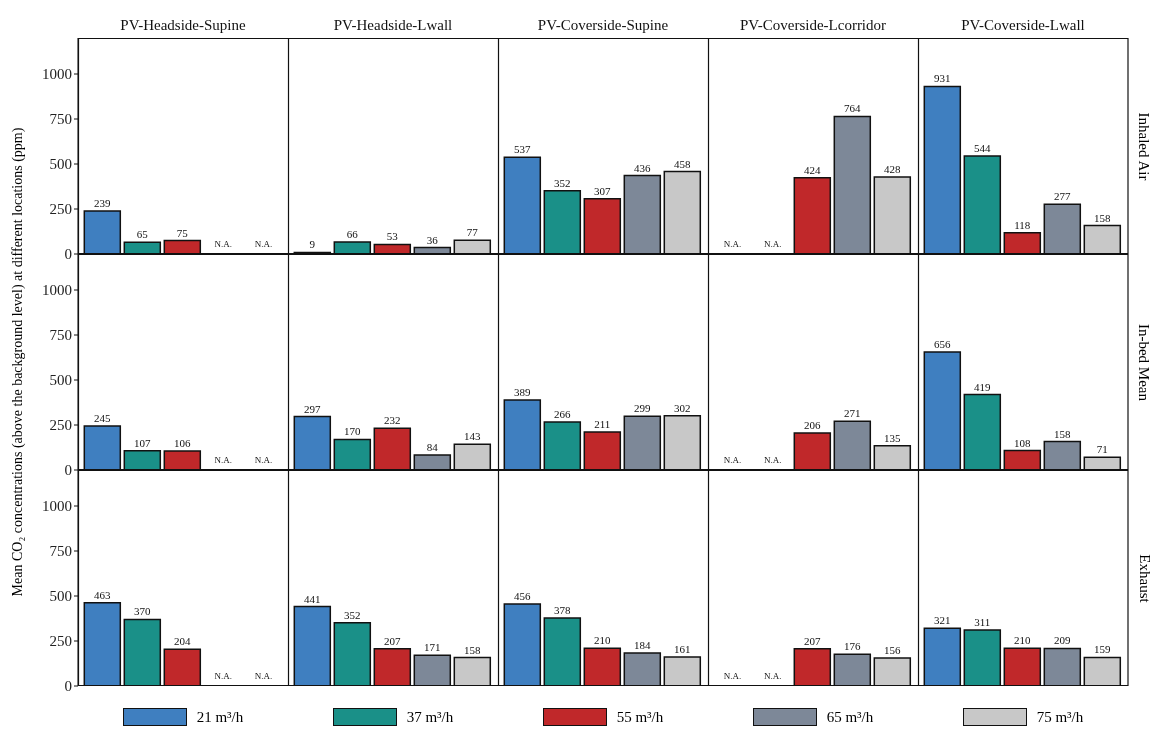  Describe the element at coordinates (682, 649) in the screenshot. I see `data-label: 161` at that location.